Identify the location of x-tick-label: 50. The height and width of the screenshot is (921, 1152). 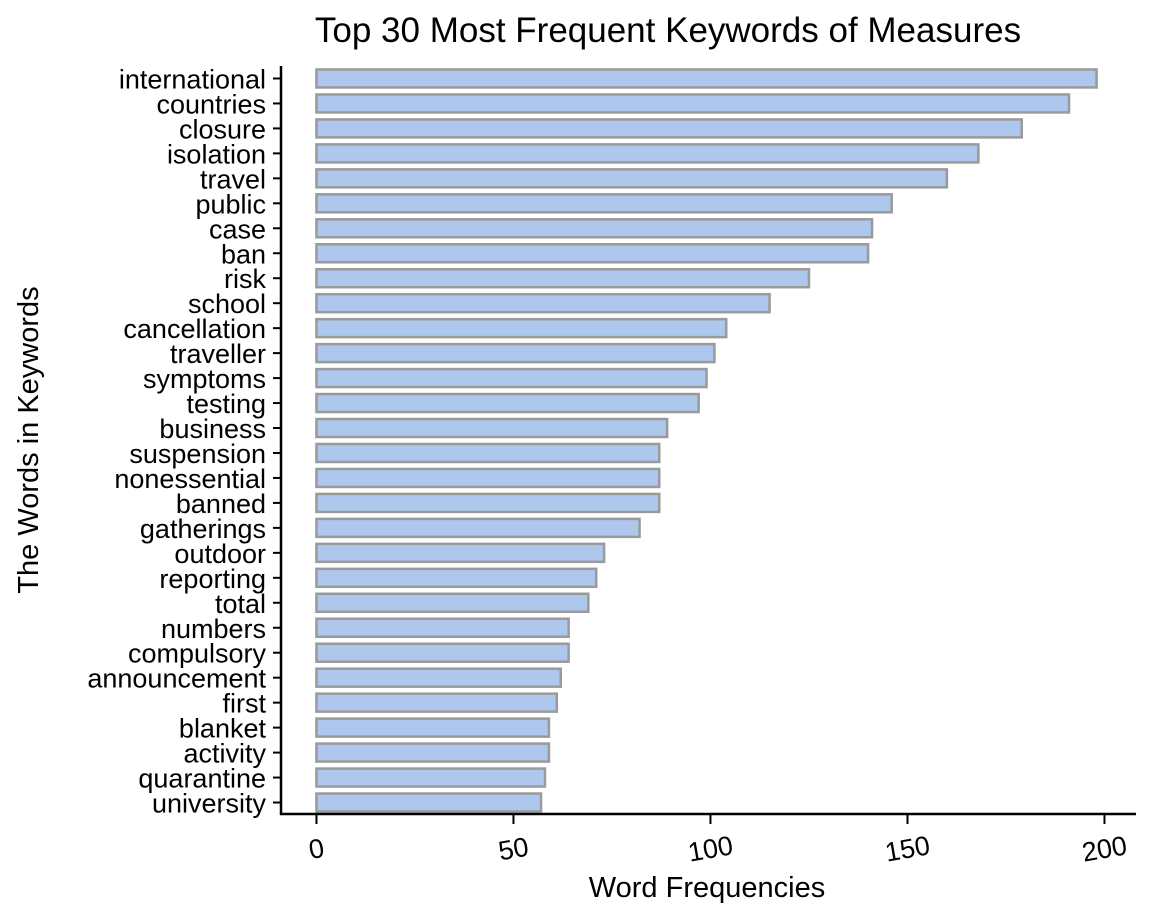
(513, 849).